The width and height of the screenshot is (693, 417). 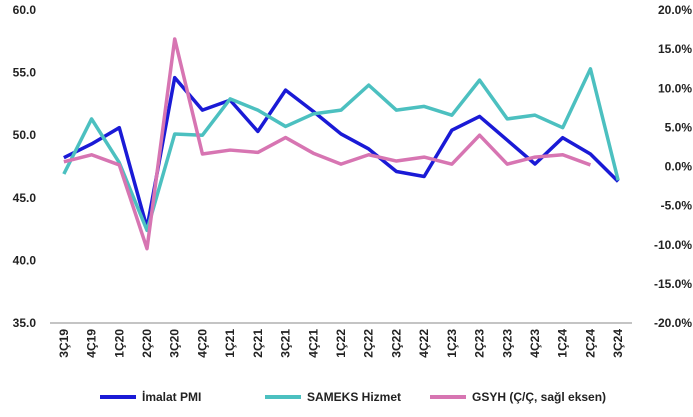 What do you see at coordinates (258, 343) in the screenshot?
I see `x-tick-label: 2Ç21` at bounding box center [258, 343].